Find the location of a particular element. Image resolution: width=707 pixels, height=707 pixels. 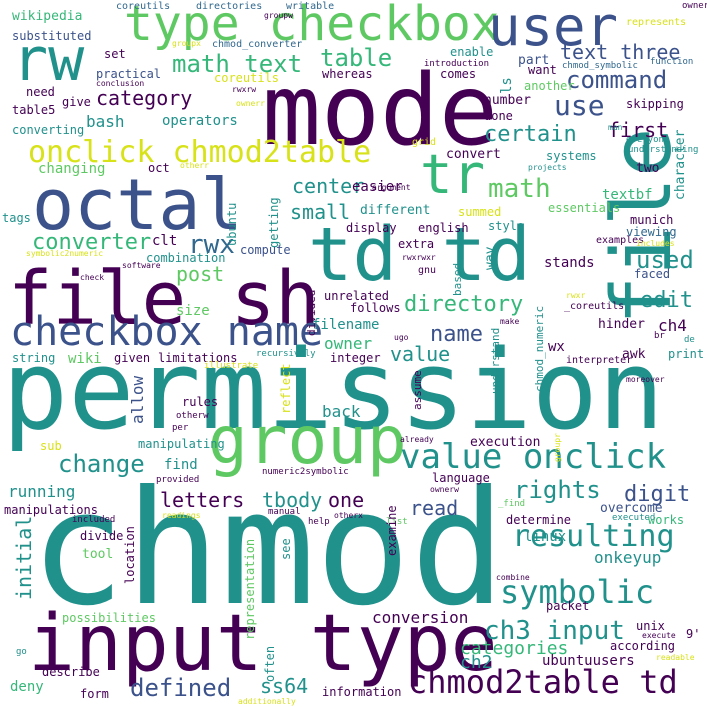

word-done: done is located at coordinates (498, 116).